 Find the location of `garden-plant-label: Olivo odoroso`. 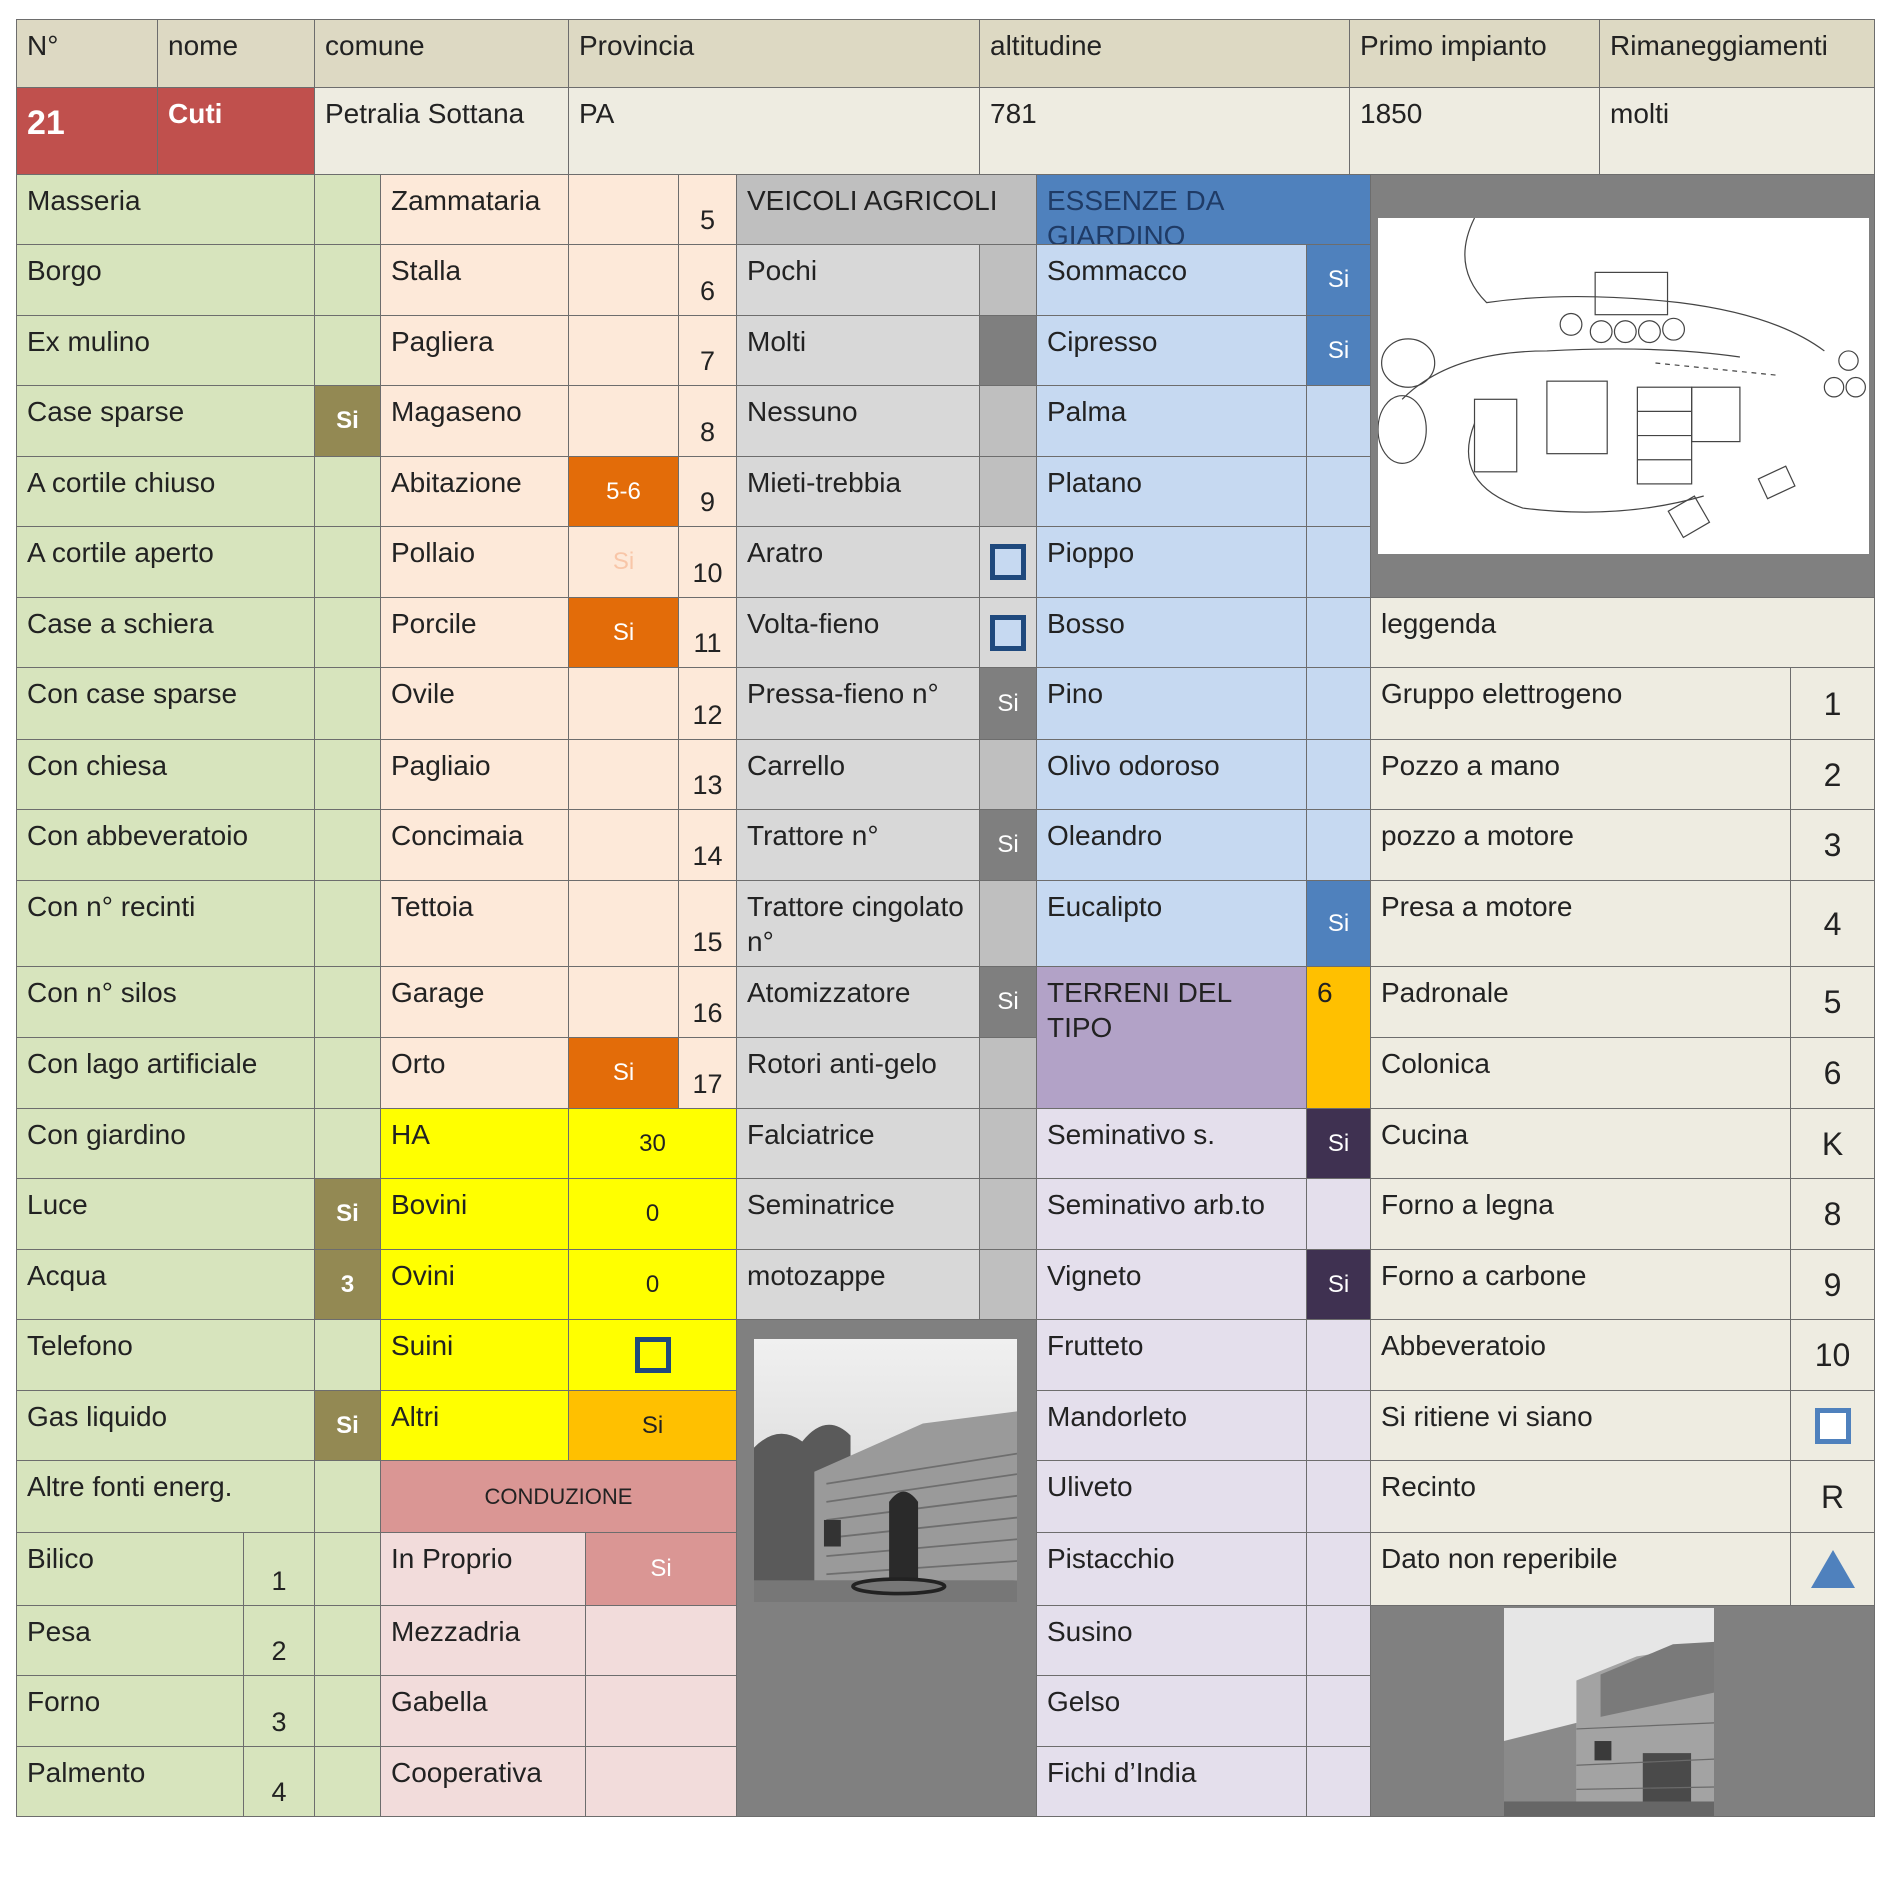

garden-plant-label: Olivo odoroso is located at coordinates (1171, 774).